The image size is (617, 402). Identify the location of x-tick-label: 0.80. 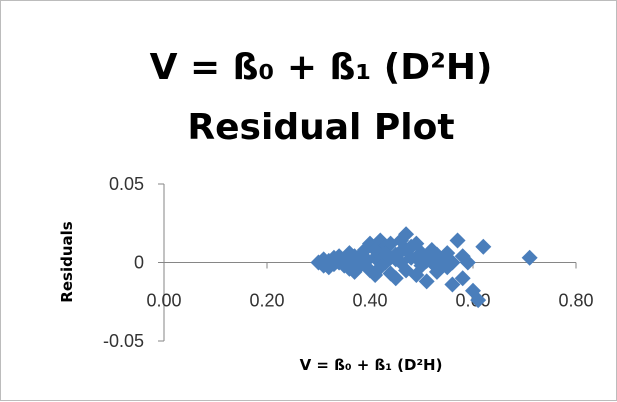
(575, 301).